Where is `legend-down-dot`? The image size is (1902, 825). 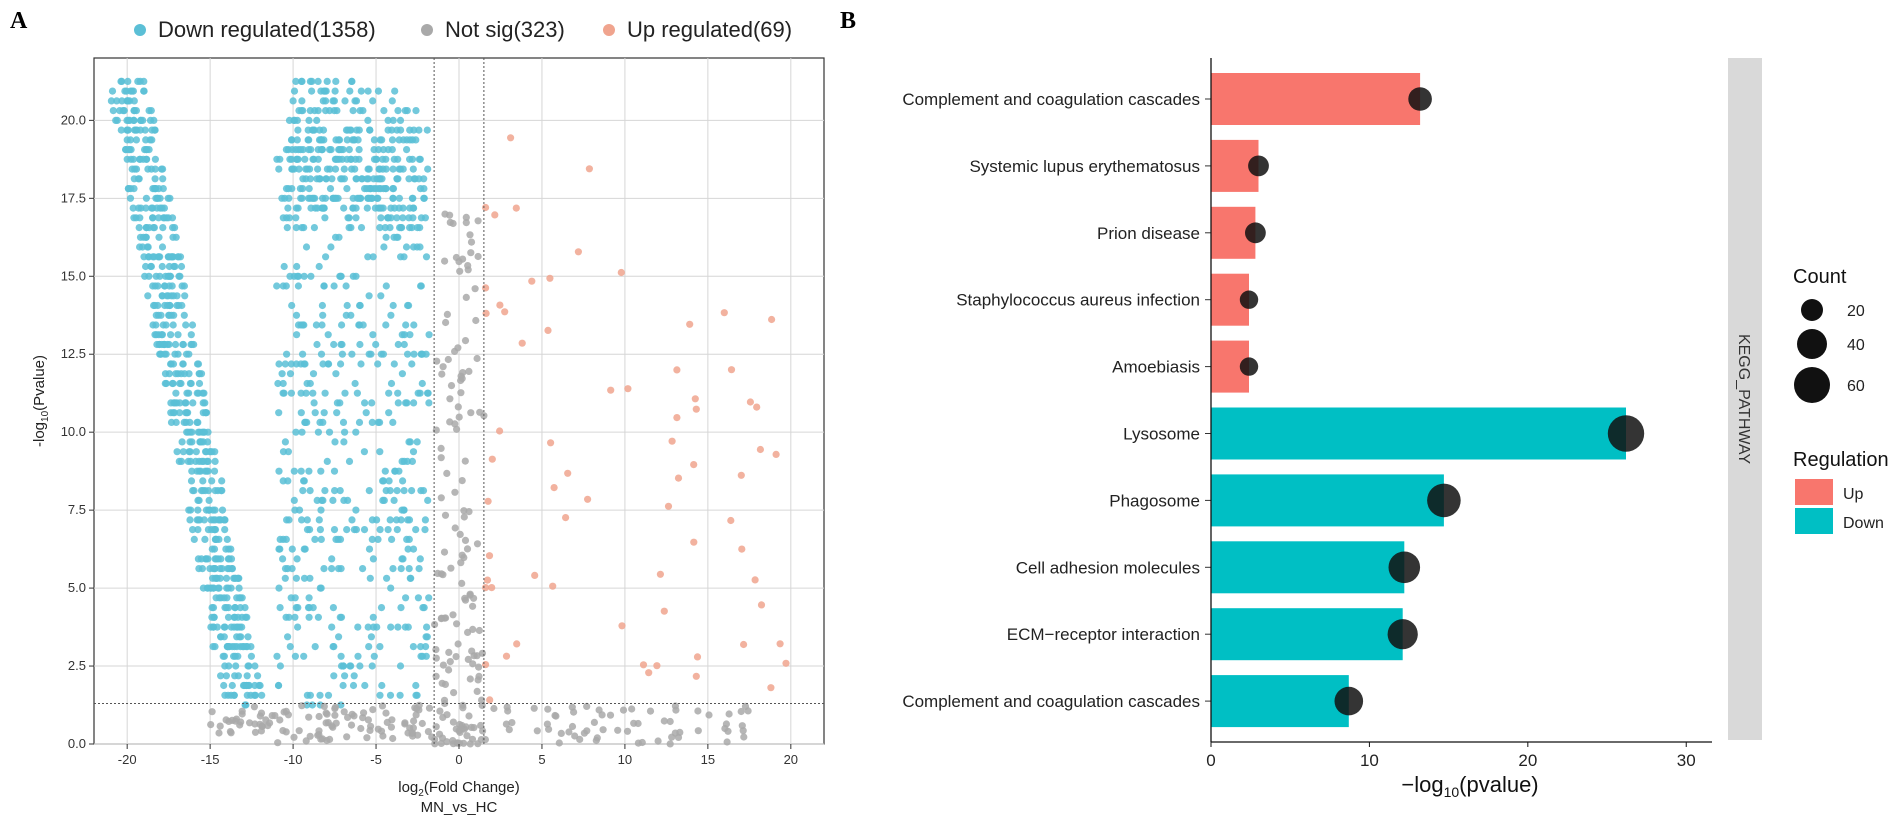
legend-down-dot is located at coordinates (140, 30).